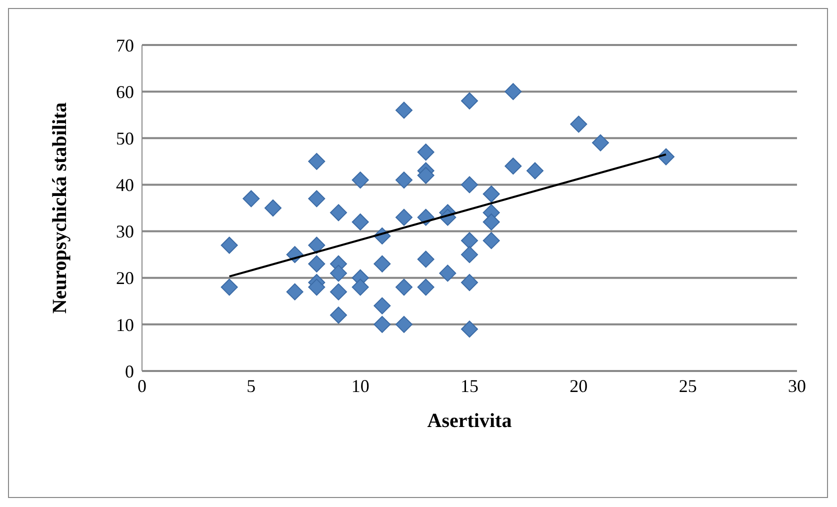  What do you see at coordinates (125, 324) in the screenshot?
I see `y-tick-label: 10` at bounding box center [125, 324].